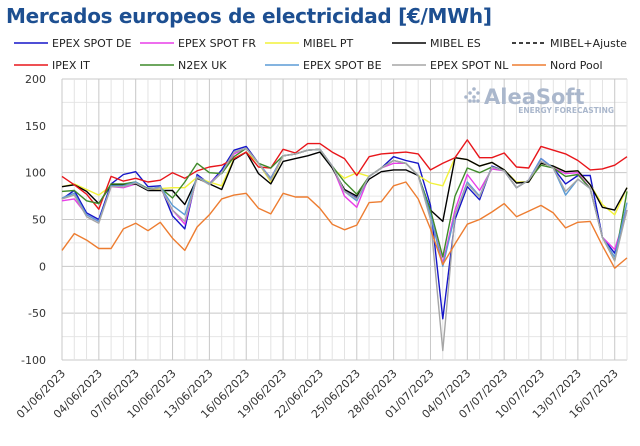 The height and width of the screenshot is (446, 640). I want to click on legend-label: MIBEL PT, so click(328, 43).